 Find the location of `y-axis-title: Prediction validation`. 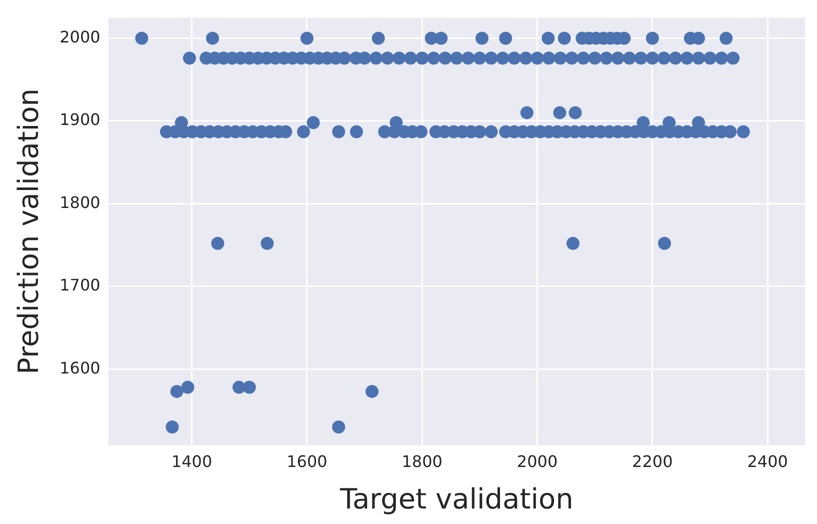

y-axis-title: Prediction validation is located at coordinates (29, 231).